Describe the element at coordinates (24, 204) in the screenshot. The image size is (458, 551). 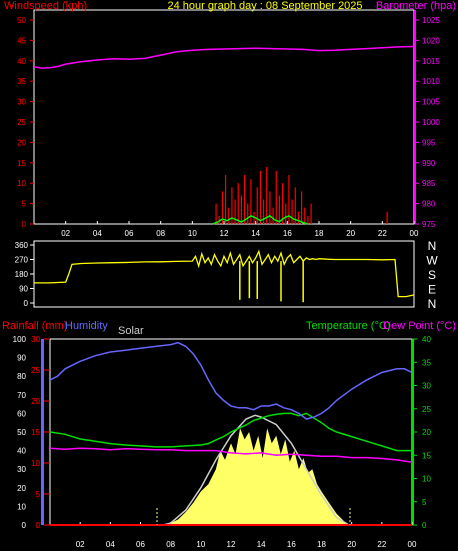
I see `wind-tick-label: 5` at that location.